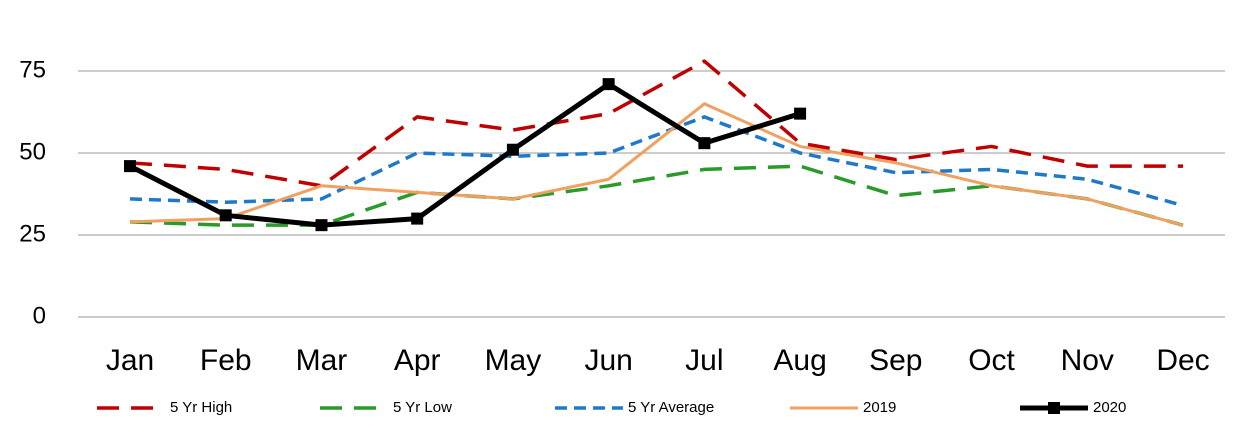 This screenshot has width=1244, height=427. I want to click on y-tick-label: 50, so click(32, 151).